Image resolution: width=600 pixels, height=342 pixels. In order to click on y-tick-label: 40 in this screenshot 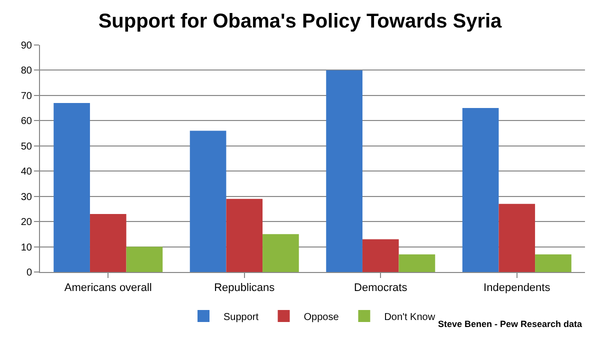, I will do `click(26, 172)`.